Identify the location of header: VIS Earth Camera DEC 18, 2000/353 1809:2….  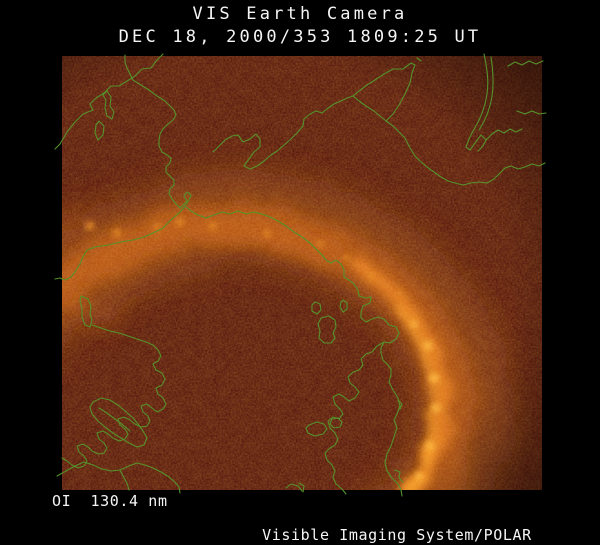
(300, 26).